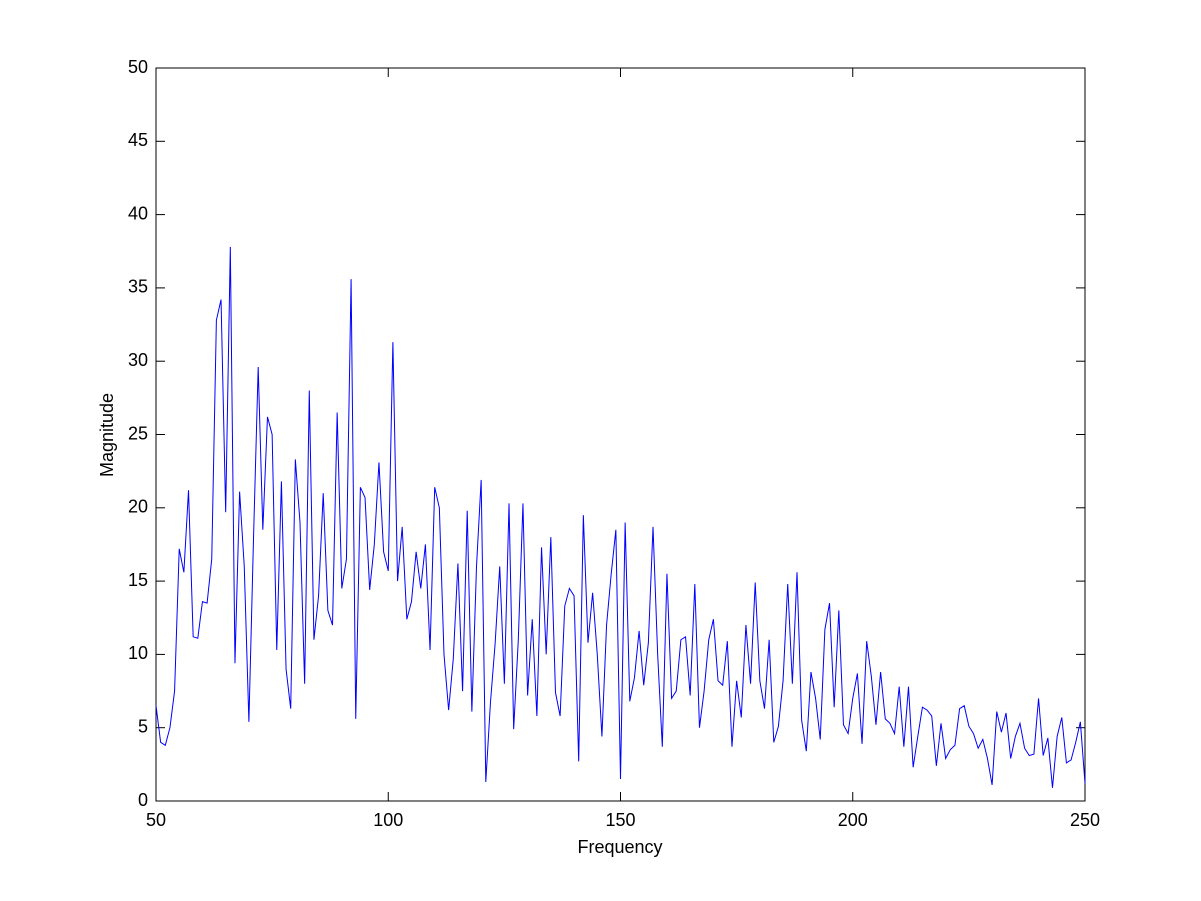  I want to click on x-tick-label: 250, so click(1085, 820).